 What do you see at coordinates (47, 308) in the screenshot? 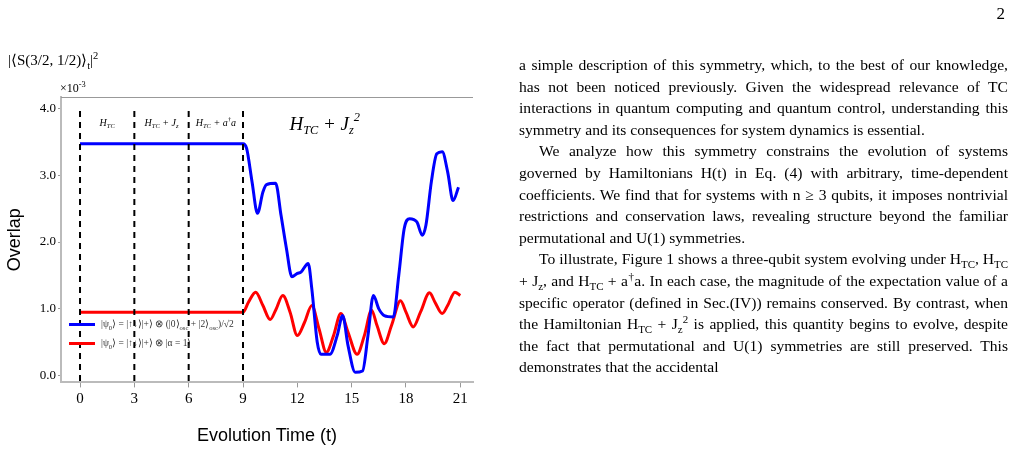
I see `y-tick-label: 1.0` at bounding box center [47, 308].